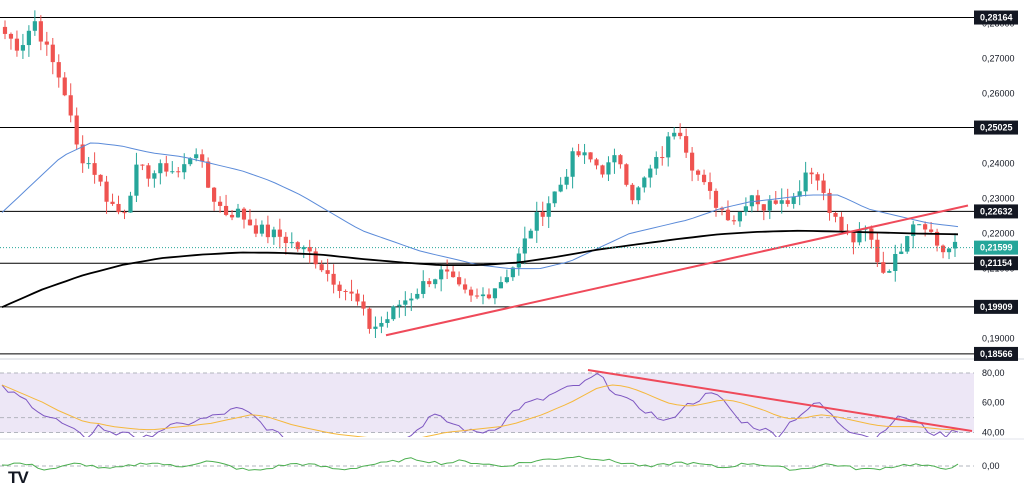  I want to click on tradingview-logo: TV, so click(18, 477).